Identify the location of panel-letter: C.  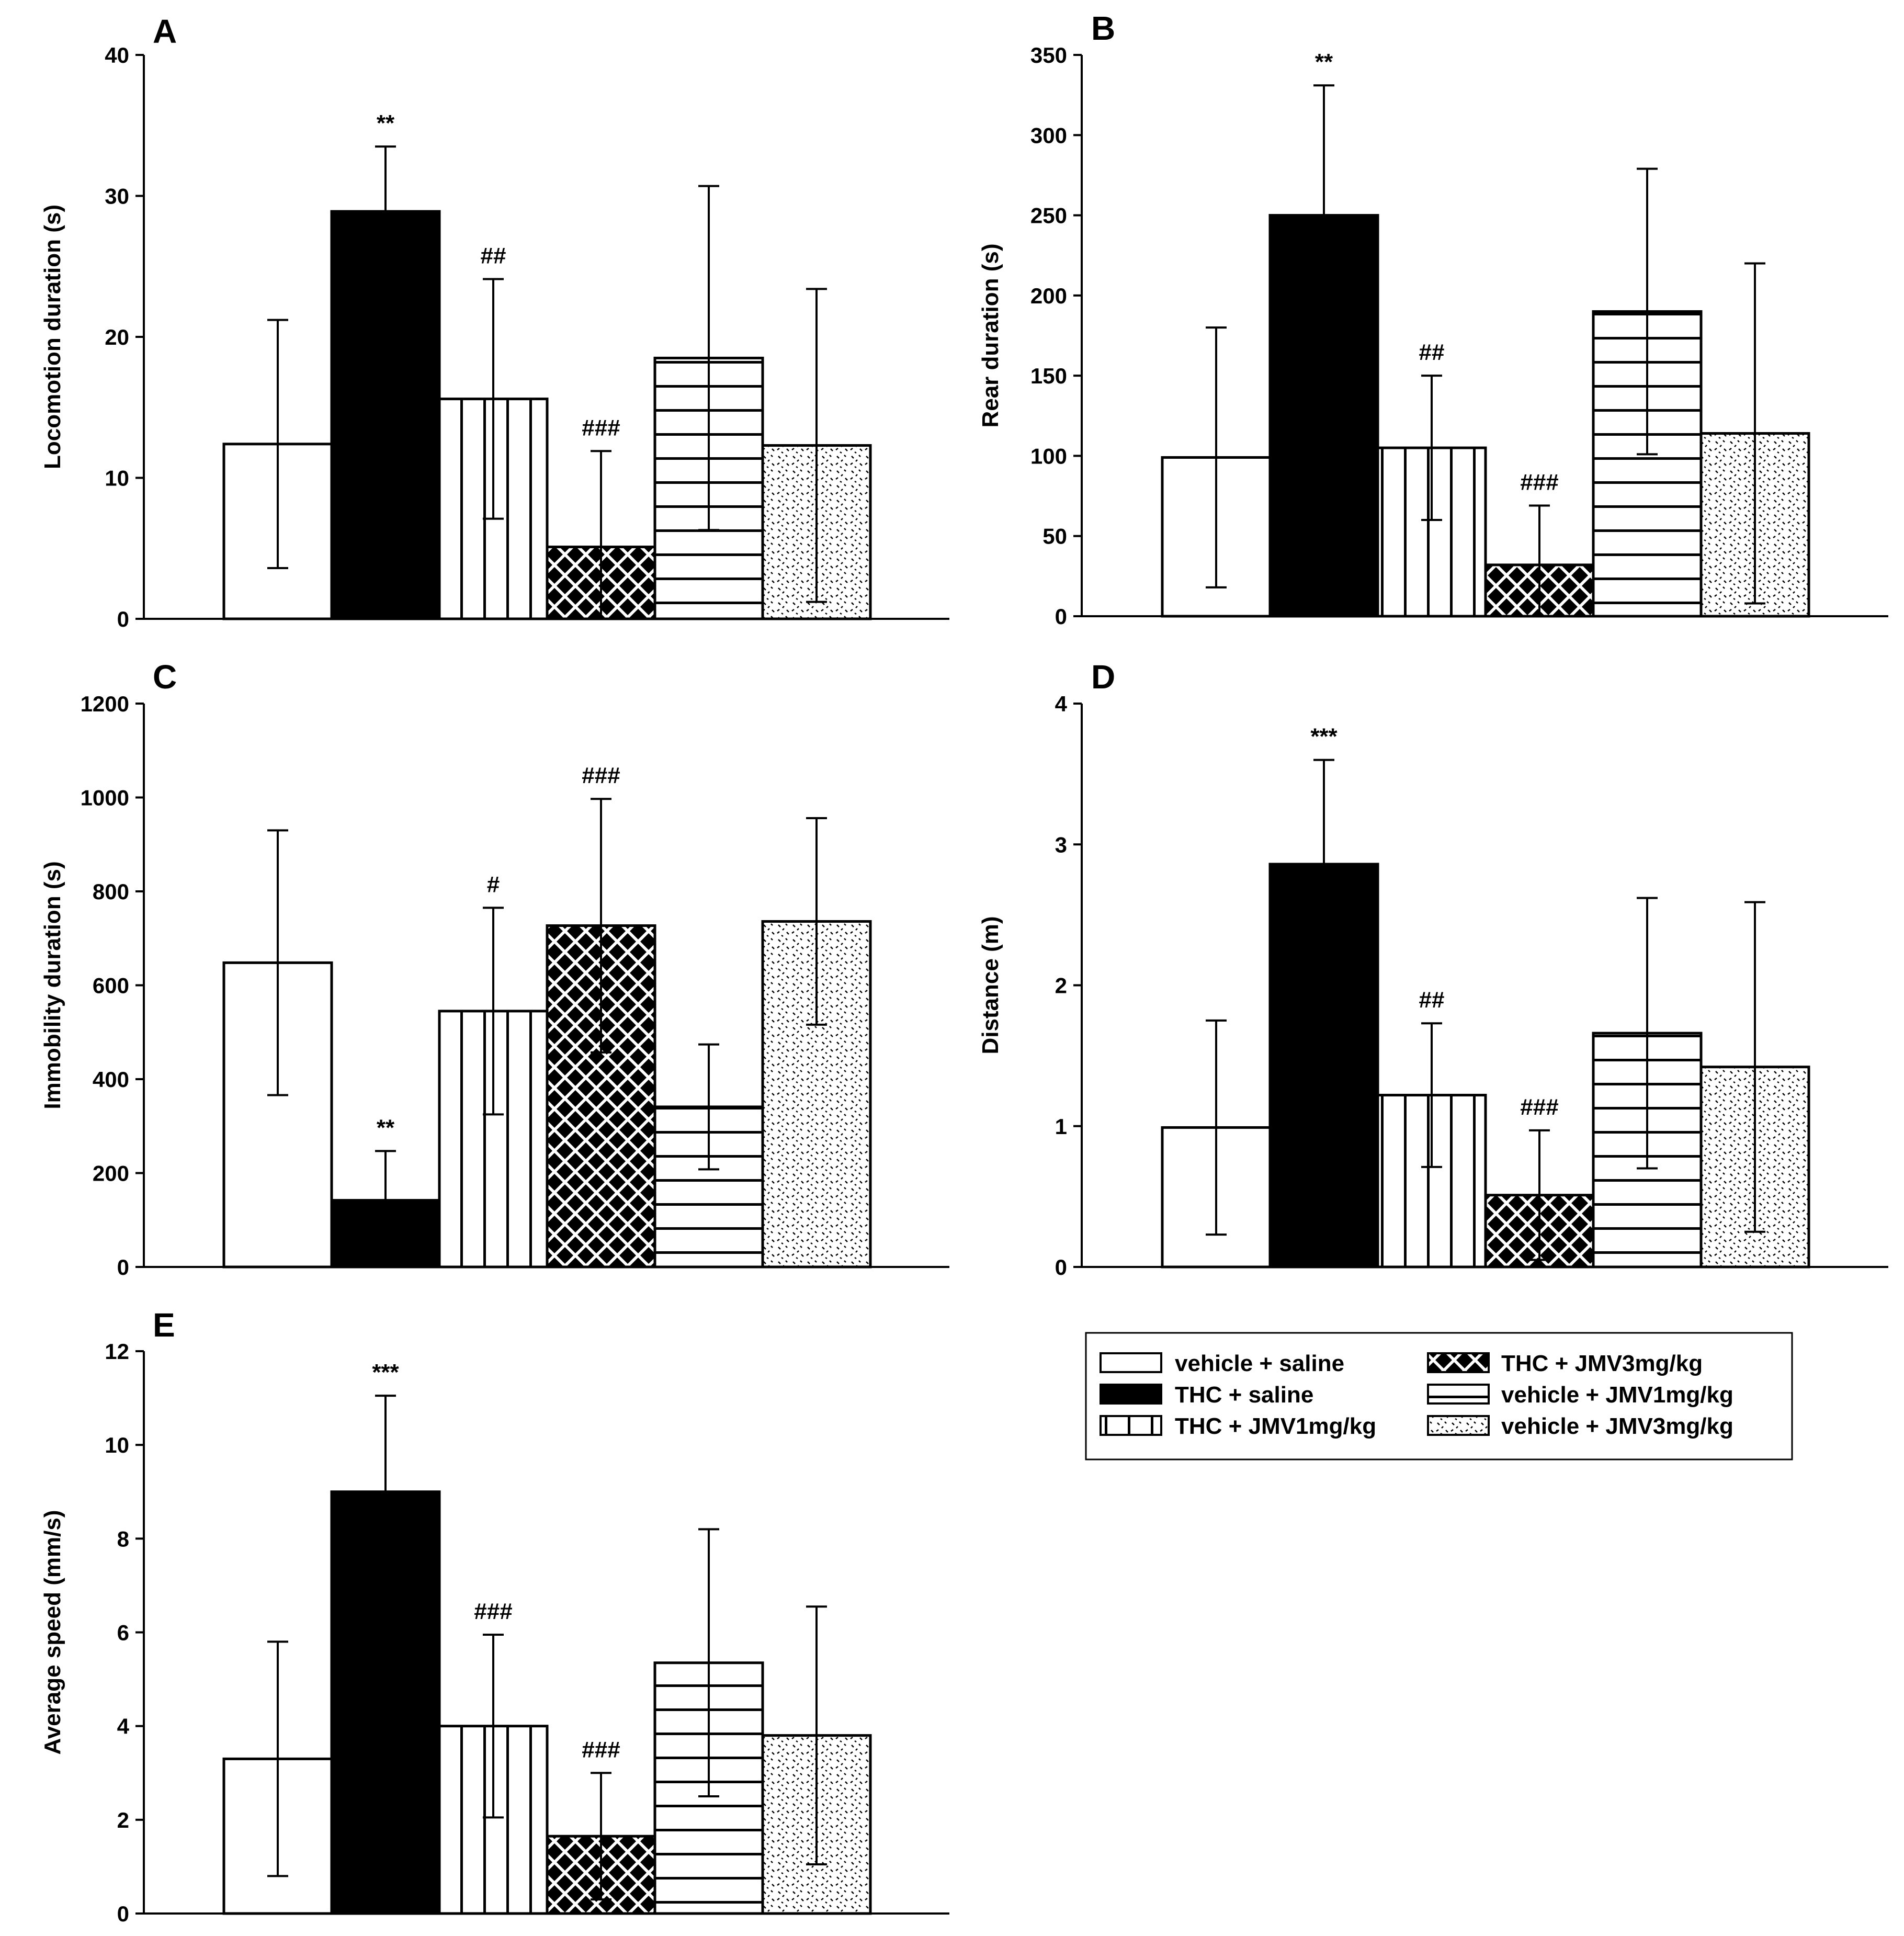
(165, 677).